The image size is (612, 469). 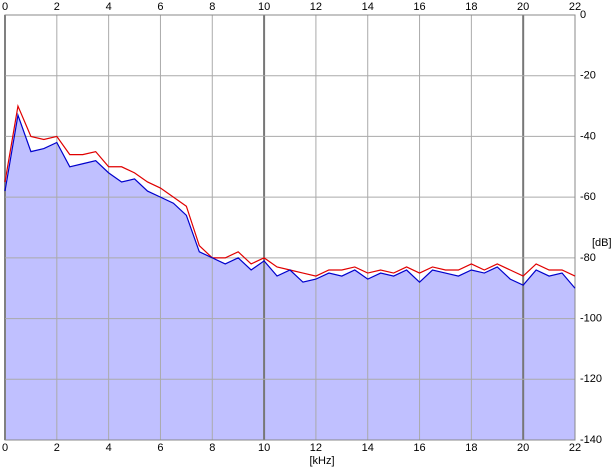 I want to click on y-tick-label: -20, so click(x=588, y=76).